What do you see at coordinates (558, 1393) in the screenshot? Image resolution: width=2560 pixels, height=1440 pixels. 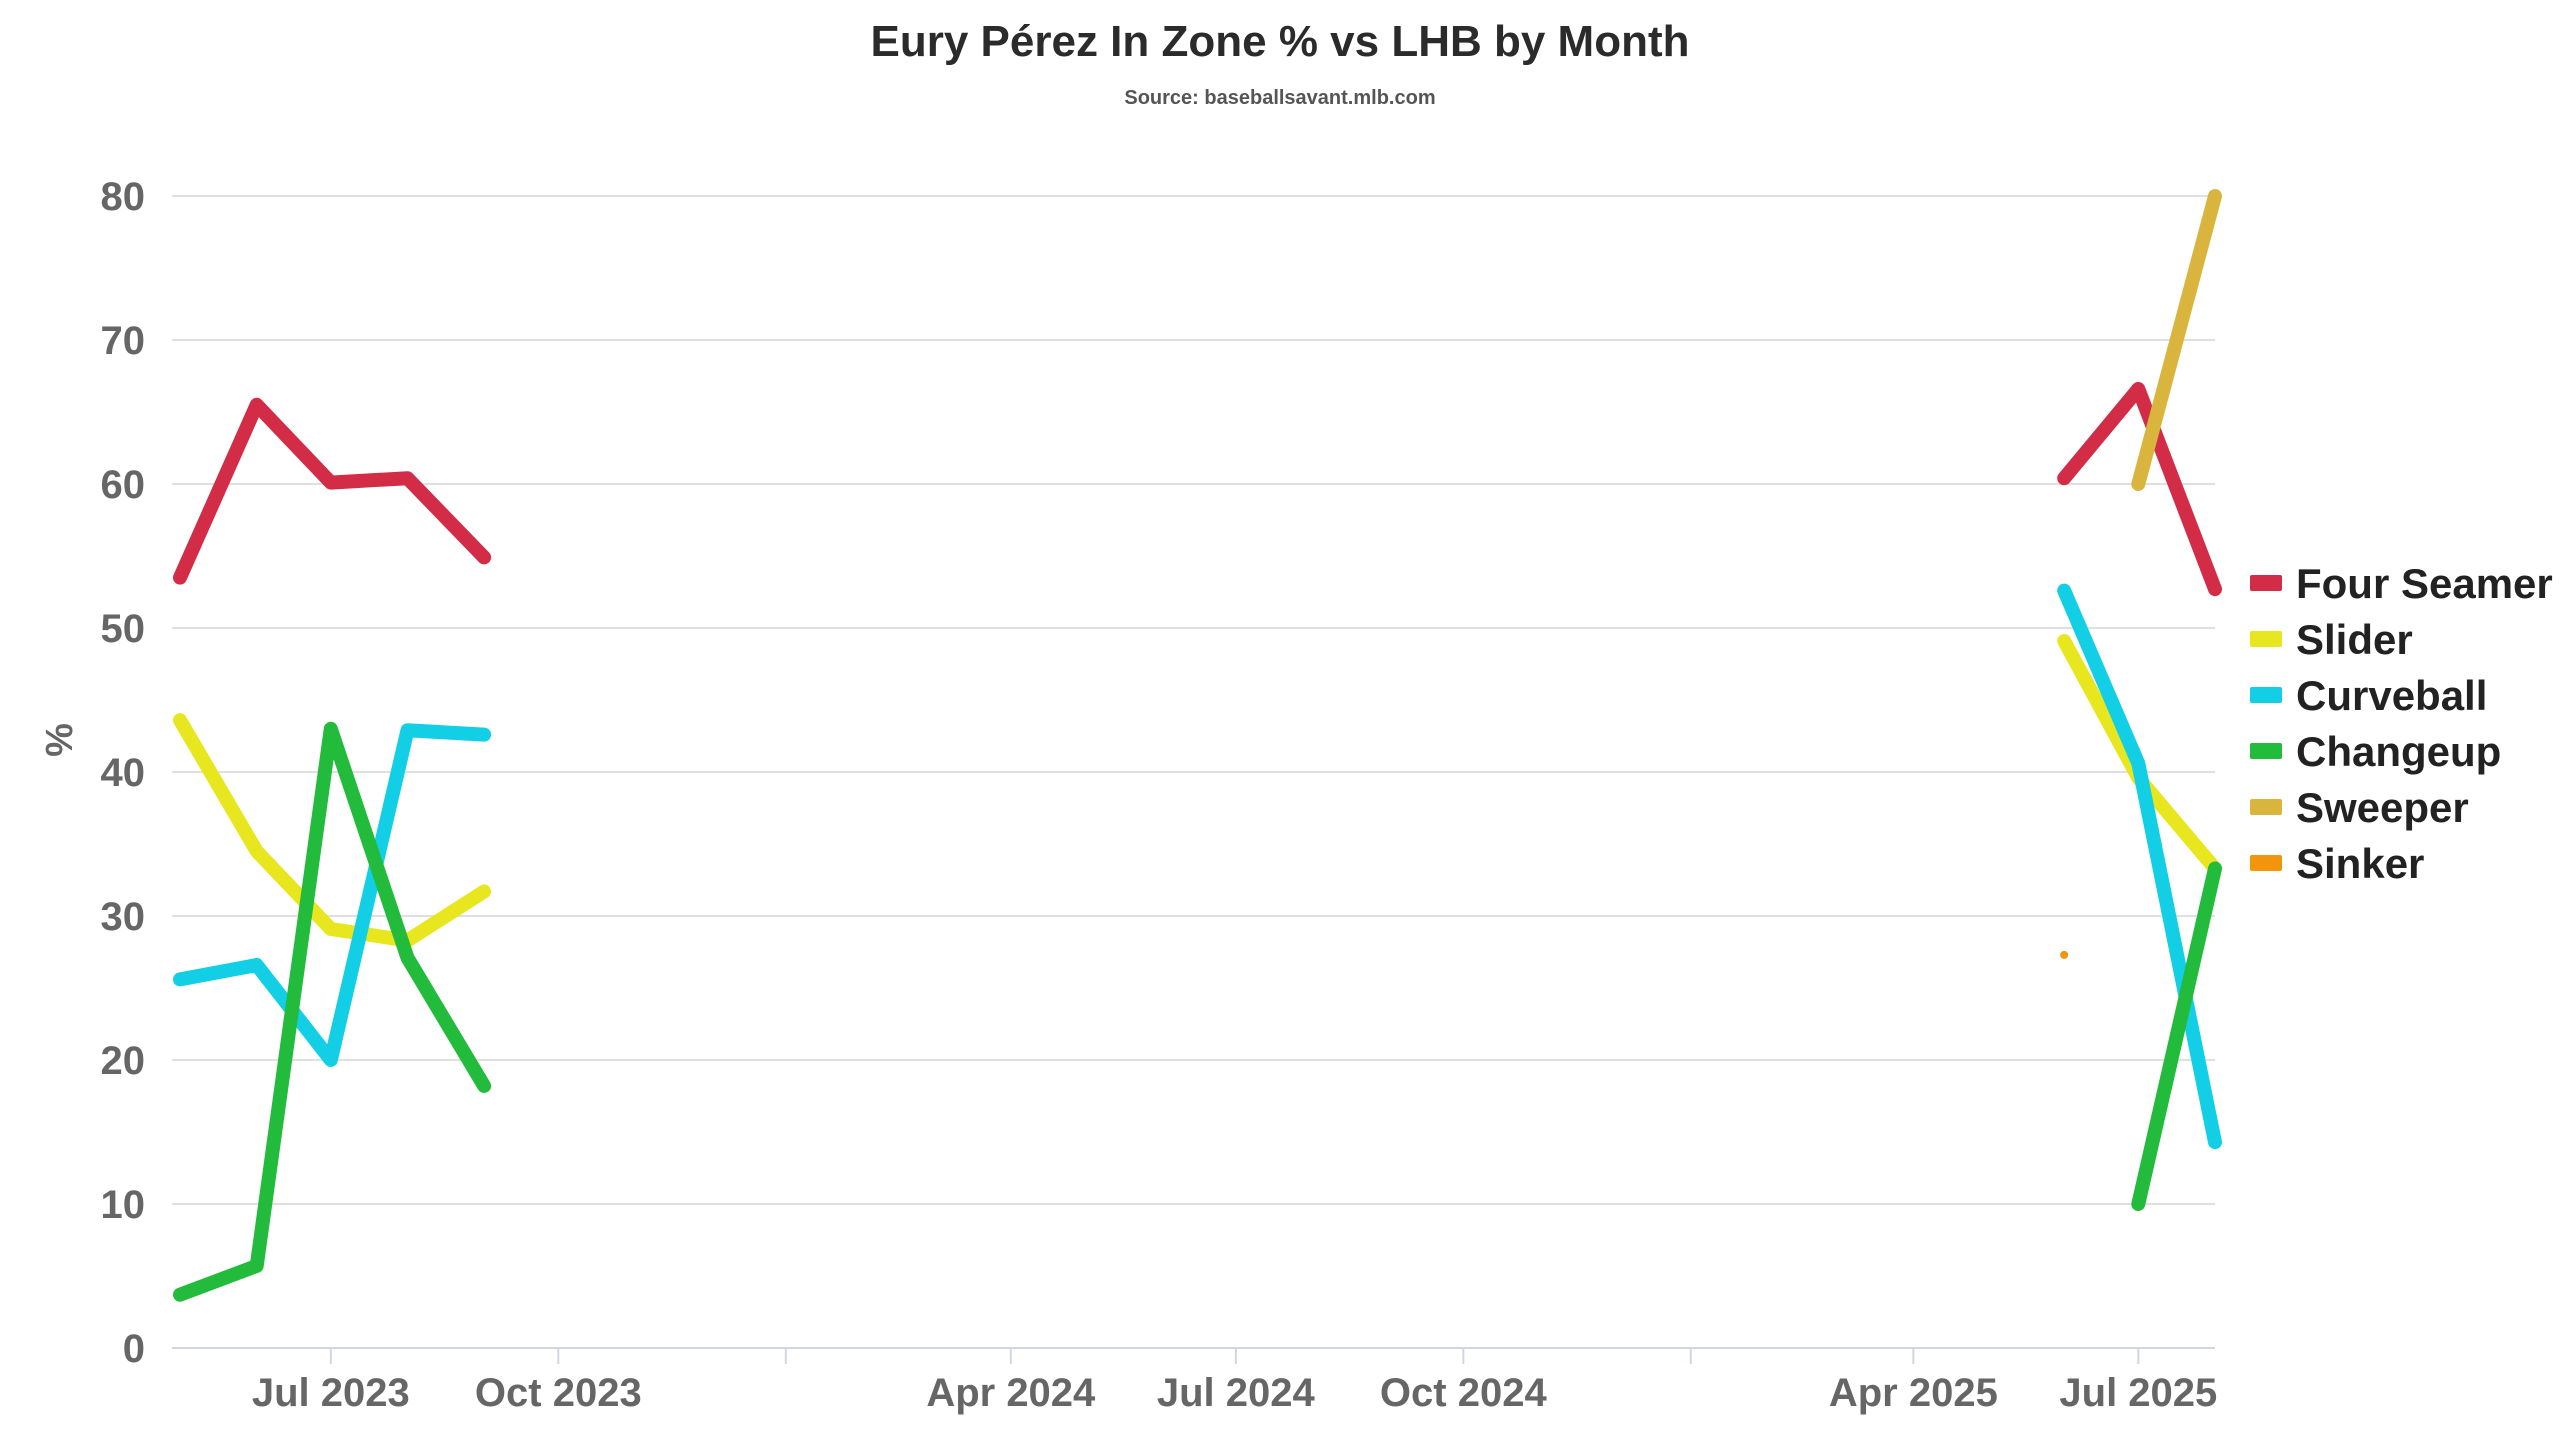 I see `x-tick-label: Oct 2023` at bounding box center [558, 1393].